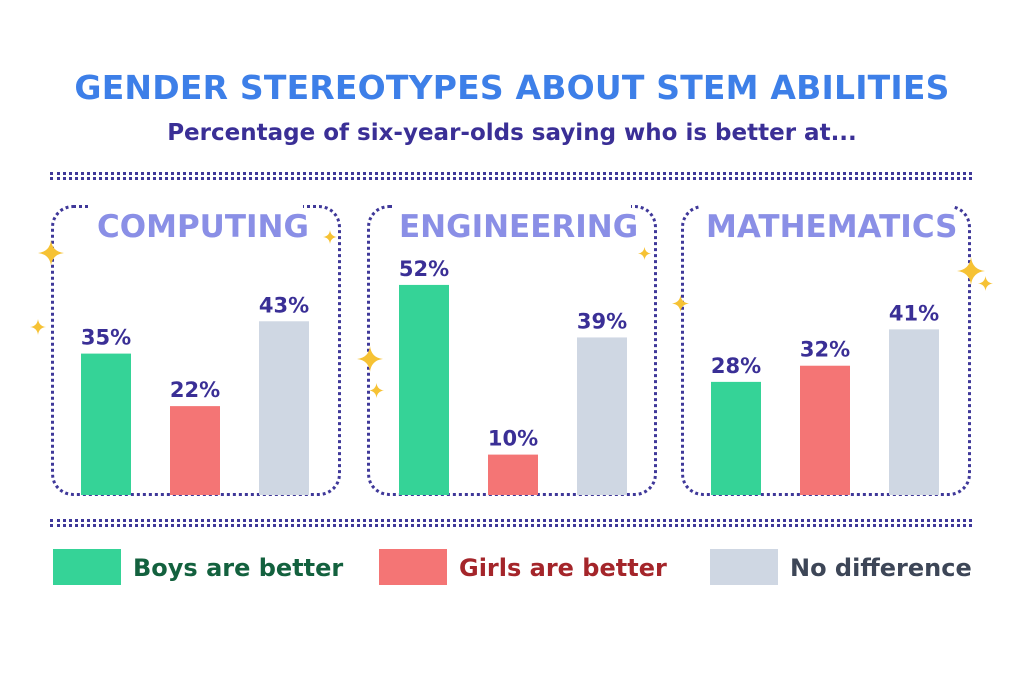  What do you see at coordinates (602, 321) in the screenshot?
I see `data-label-engineering-none: 39%` at bounding box center [602, 321].